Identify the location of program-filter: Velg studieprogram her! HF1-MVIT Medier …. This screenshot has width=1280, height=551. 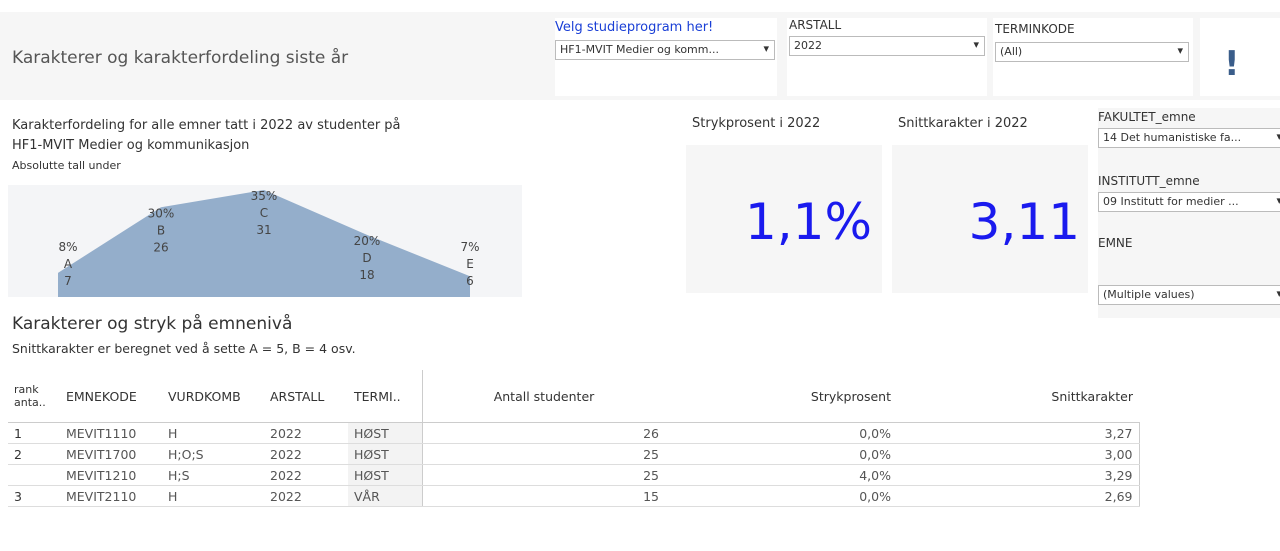
(666, 57).